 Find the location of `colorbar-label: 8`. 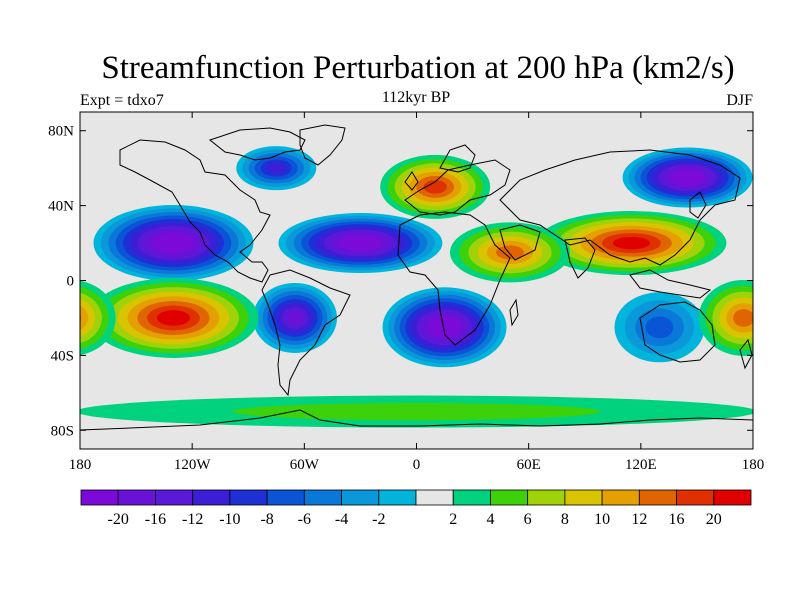

colorbar-label: 8 is located at coordinates (565, 519).